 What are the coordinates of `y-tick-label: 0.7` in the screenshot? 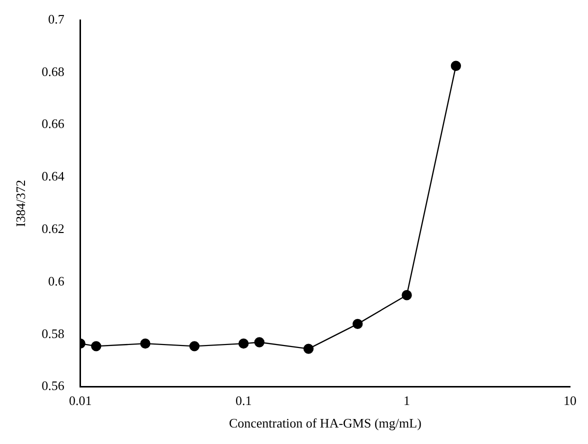 It's located at (56, 18).